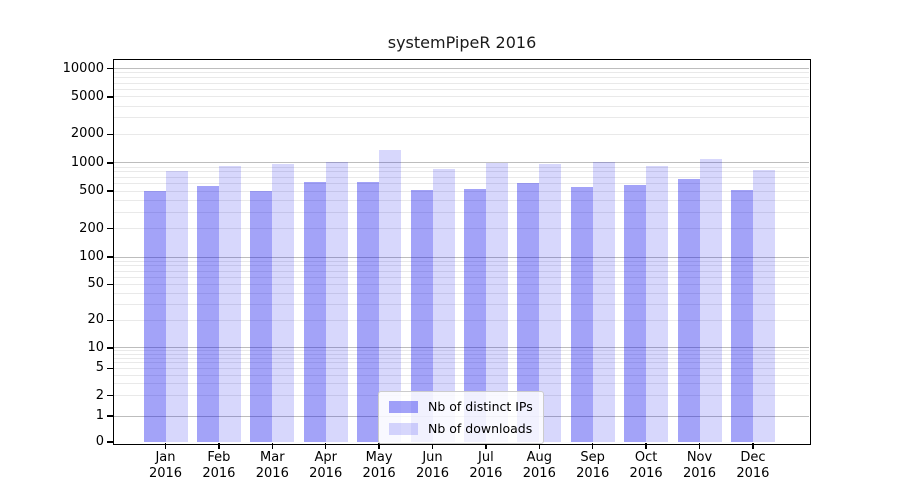 The height and width of the screenshot is (500, 900). I want to click on y-axis-label: 1000, so click(87, 162).